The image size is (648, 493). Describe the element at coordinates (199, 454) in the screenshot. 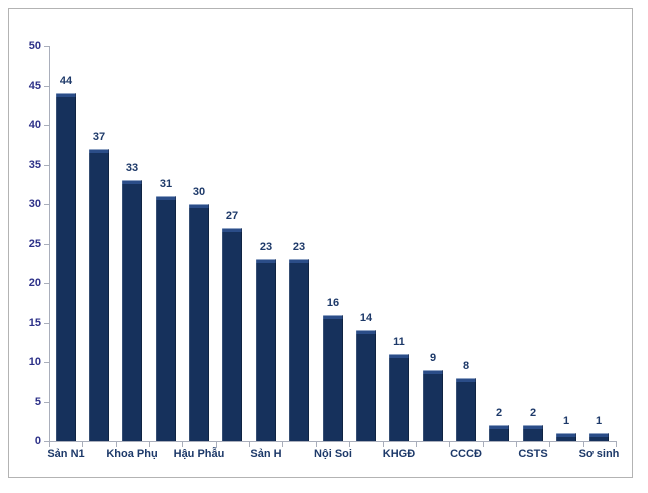

I see `x-tick-label: Hậu Phẫu` at that location.